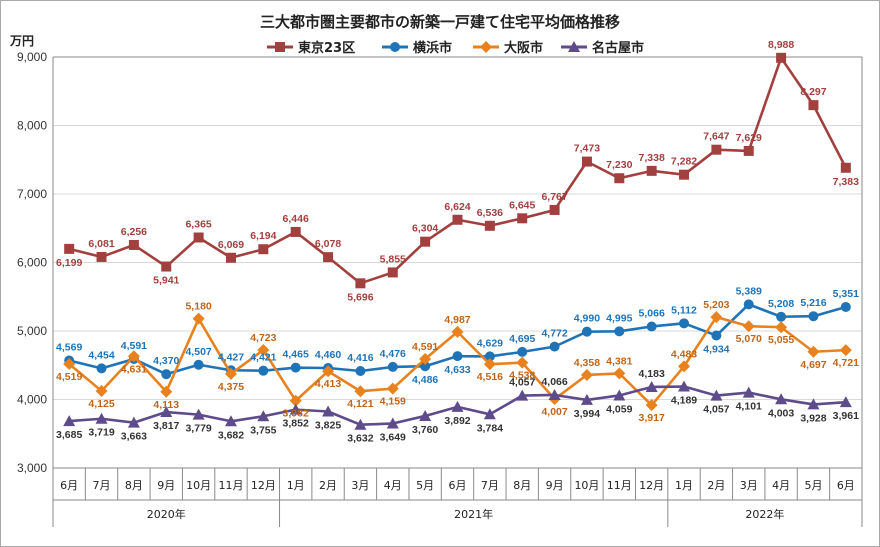  Describe the element at coordinates (813, 303) in the screenshot. I see `data-label: 5,216` at that location.